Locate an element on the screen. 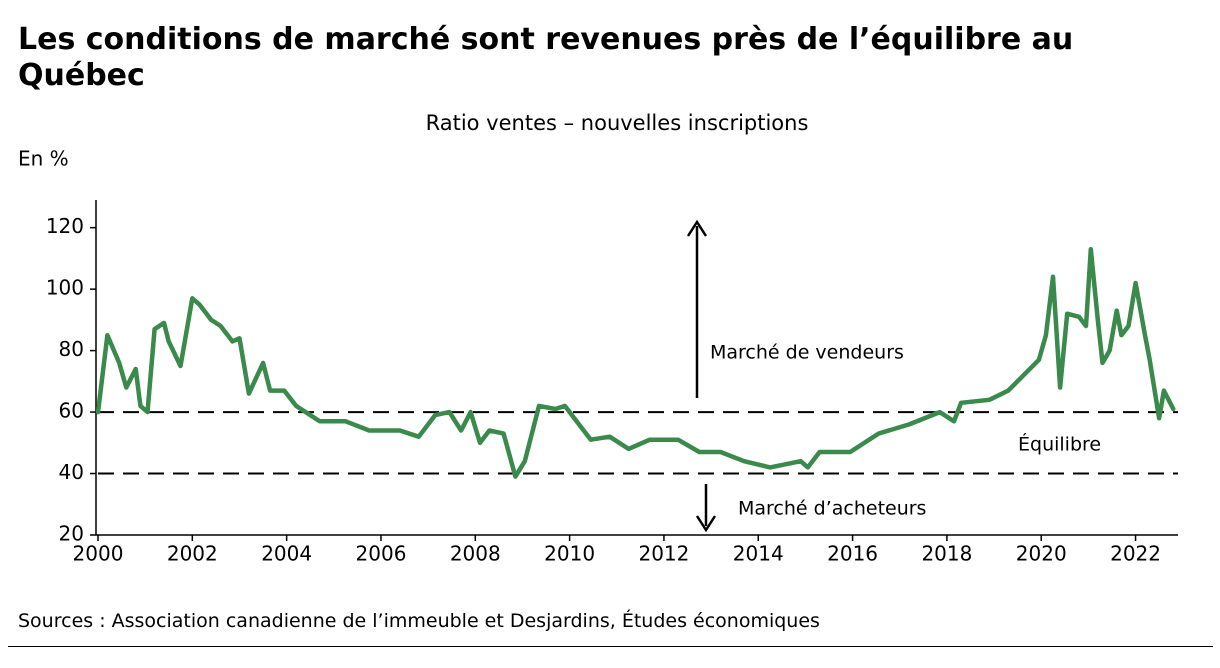 The height and width of the screenshot is (668, 1220). x-tick-label: 2006 is located at coordinates (381, 554).